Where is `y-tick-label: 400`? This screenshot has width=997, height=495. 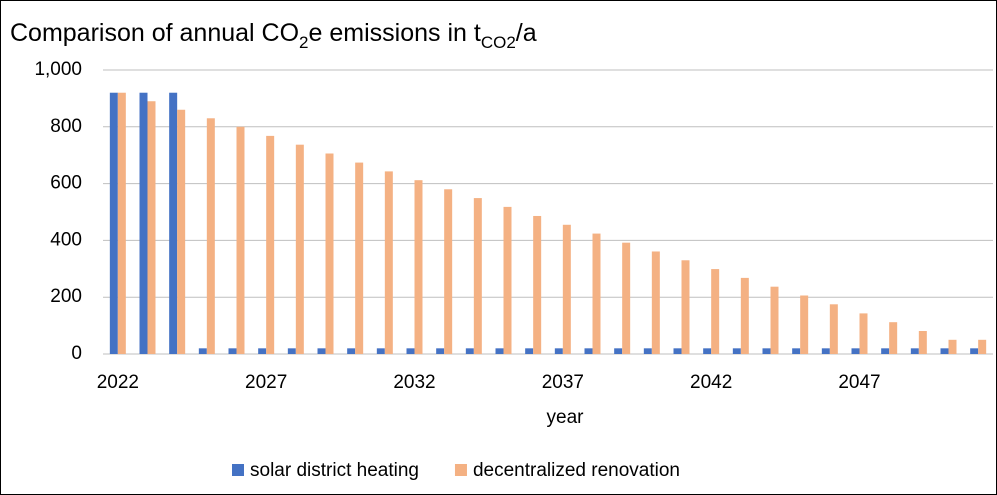 y-tick-label: 400 is located at coordinates (66, 239).